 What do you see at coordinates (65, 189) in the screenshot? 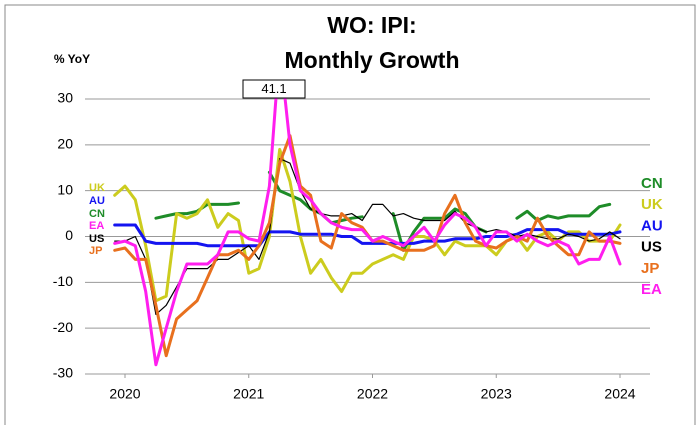
I see `y-tick-label: 10` at bounding box center [65, 189].